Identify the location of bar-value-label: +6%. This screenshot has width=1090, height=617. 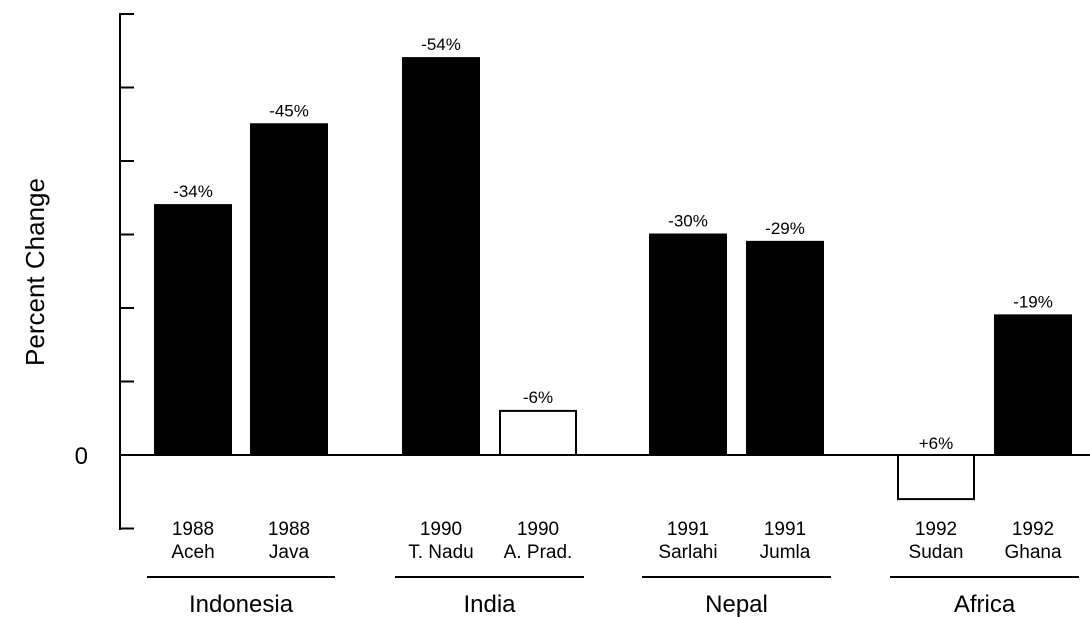
(936, 443).